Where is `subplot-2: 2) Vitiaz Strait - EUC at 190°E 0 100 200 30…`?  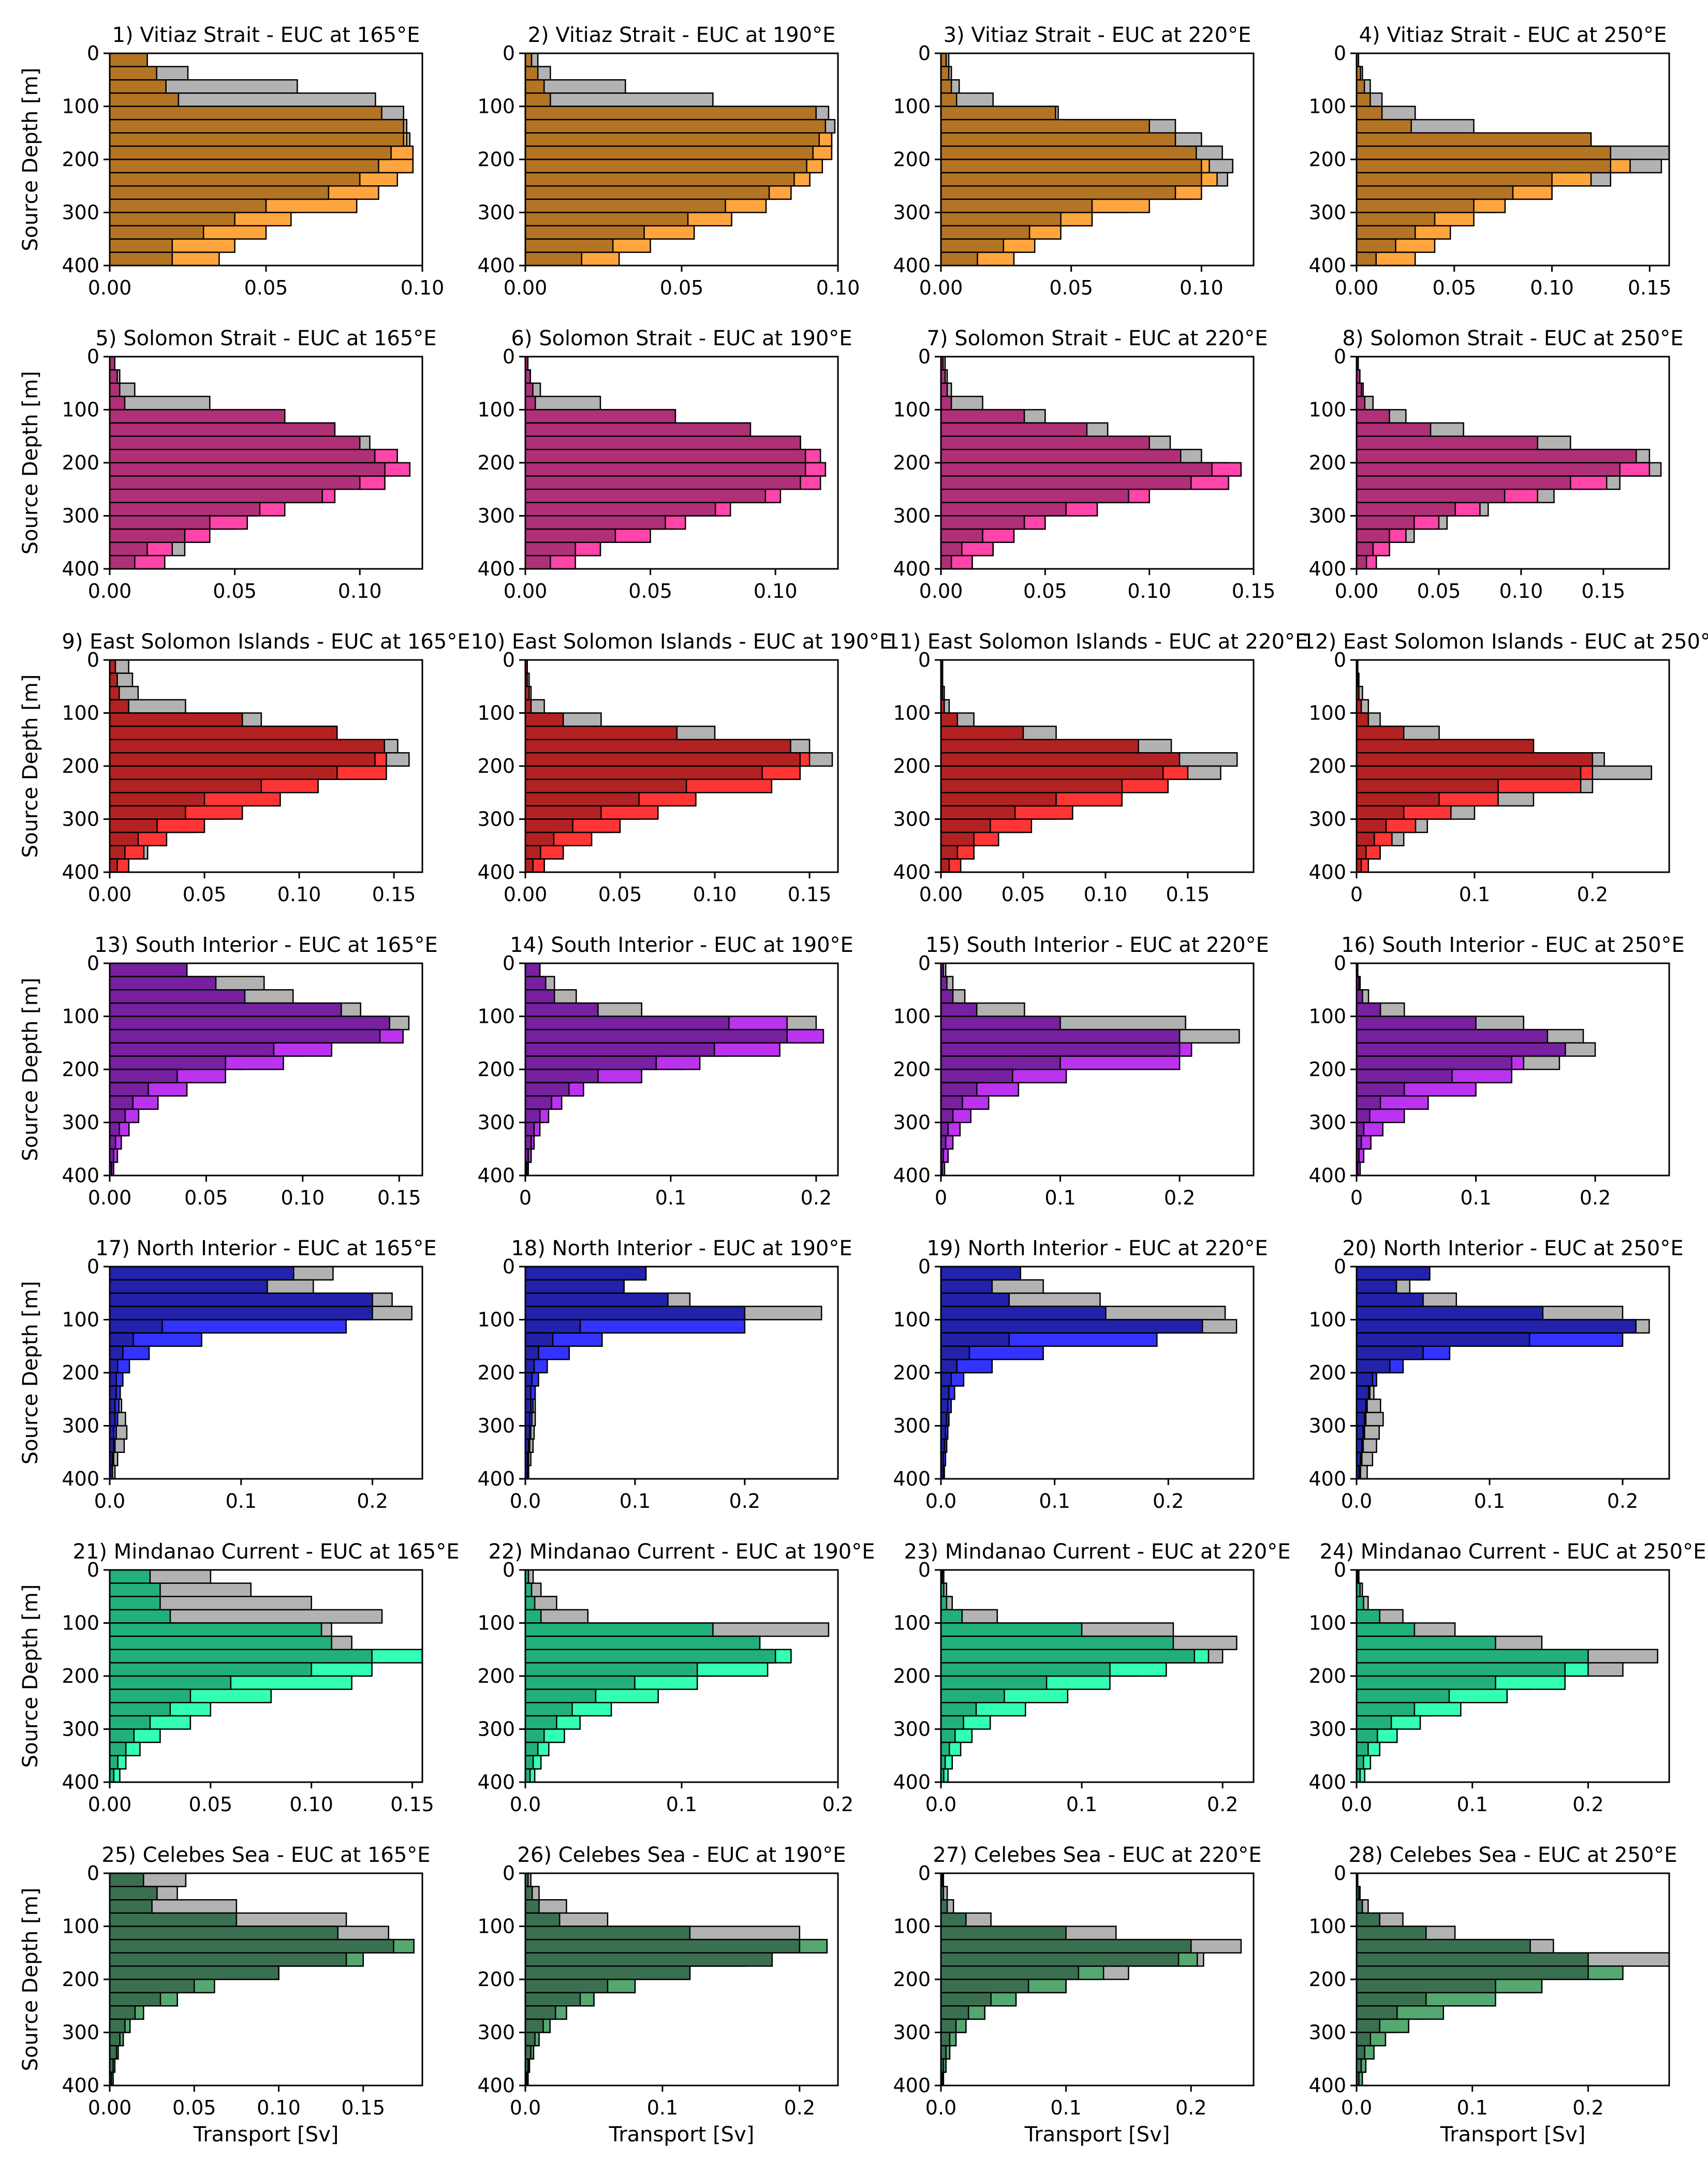 subplot-2: 2) Vitiaz Strait - EUC at 190°E 0 100 200 30… is located at coordinates (668, 161).